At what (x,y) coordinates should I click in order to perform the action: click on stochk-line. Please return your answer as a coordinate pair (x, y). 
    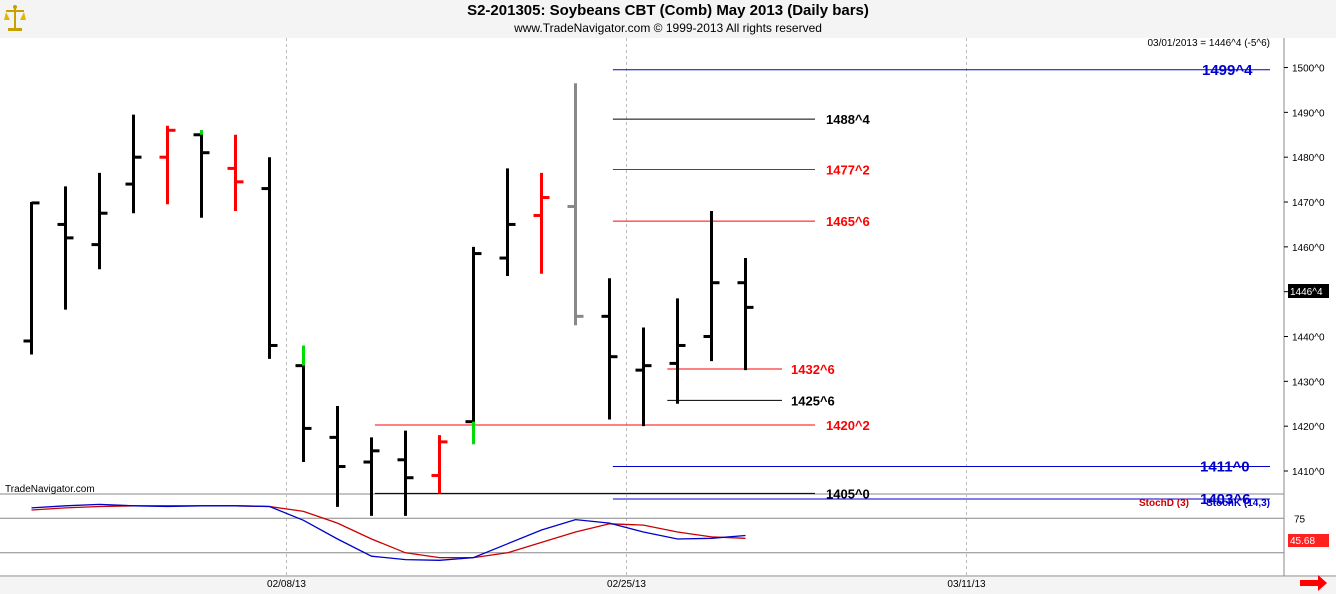
    Looking at the image, I should click on (388, 532).